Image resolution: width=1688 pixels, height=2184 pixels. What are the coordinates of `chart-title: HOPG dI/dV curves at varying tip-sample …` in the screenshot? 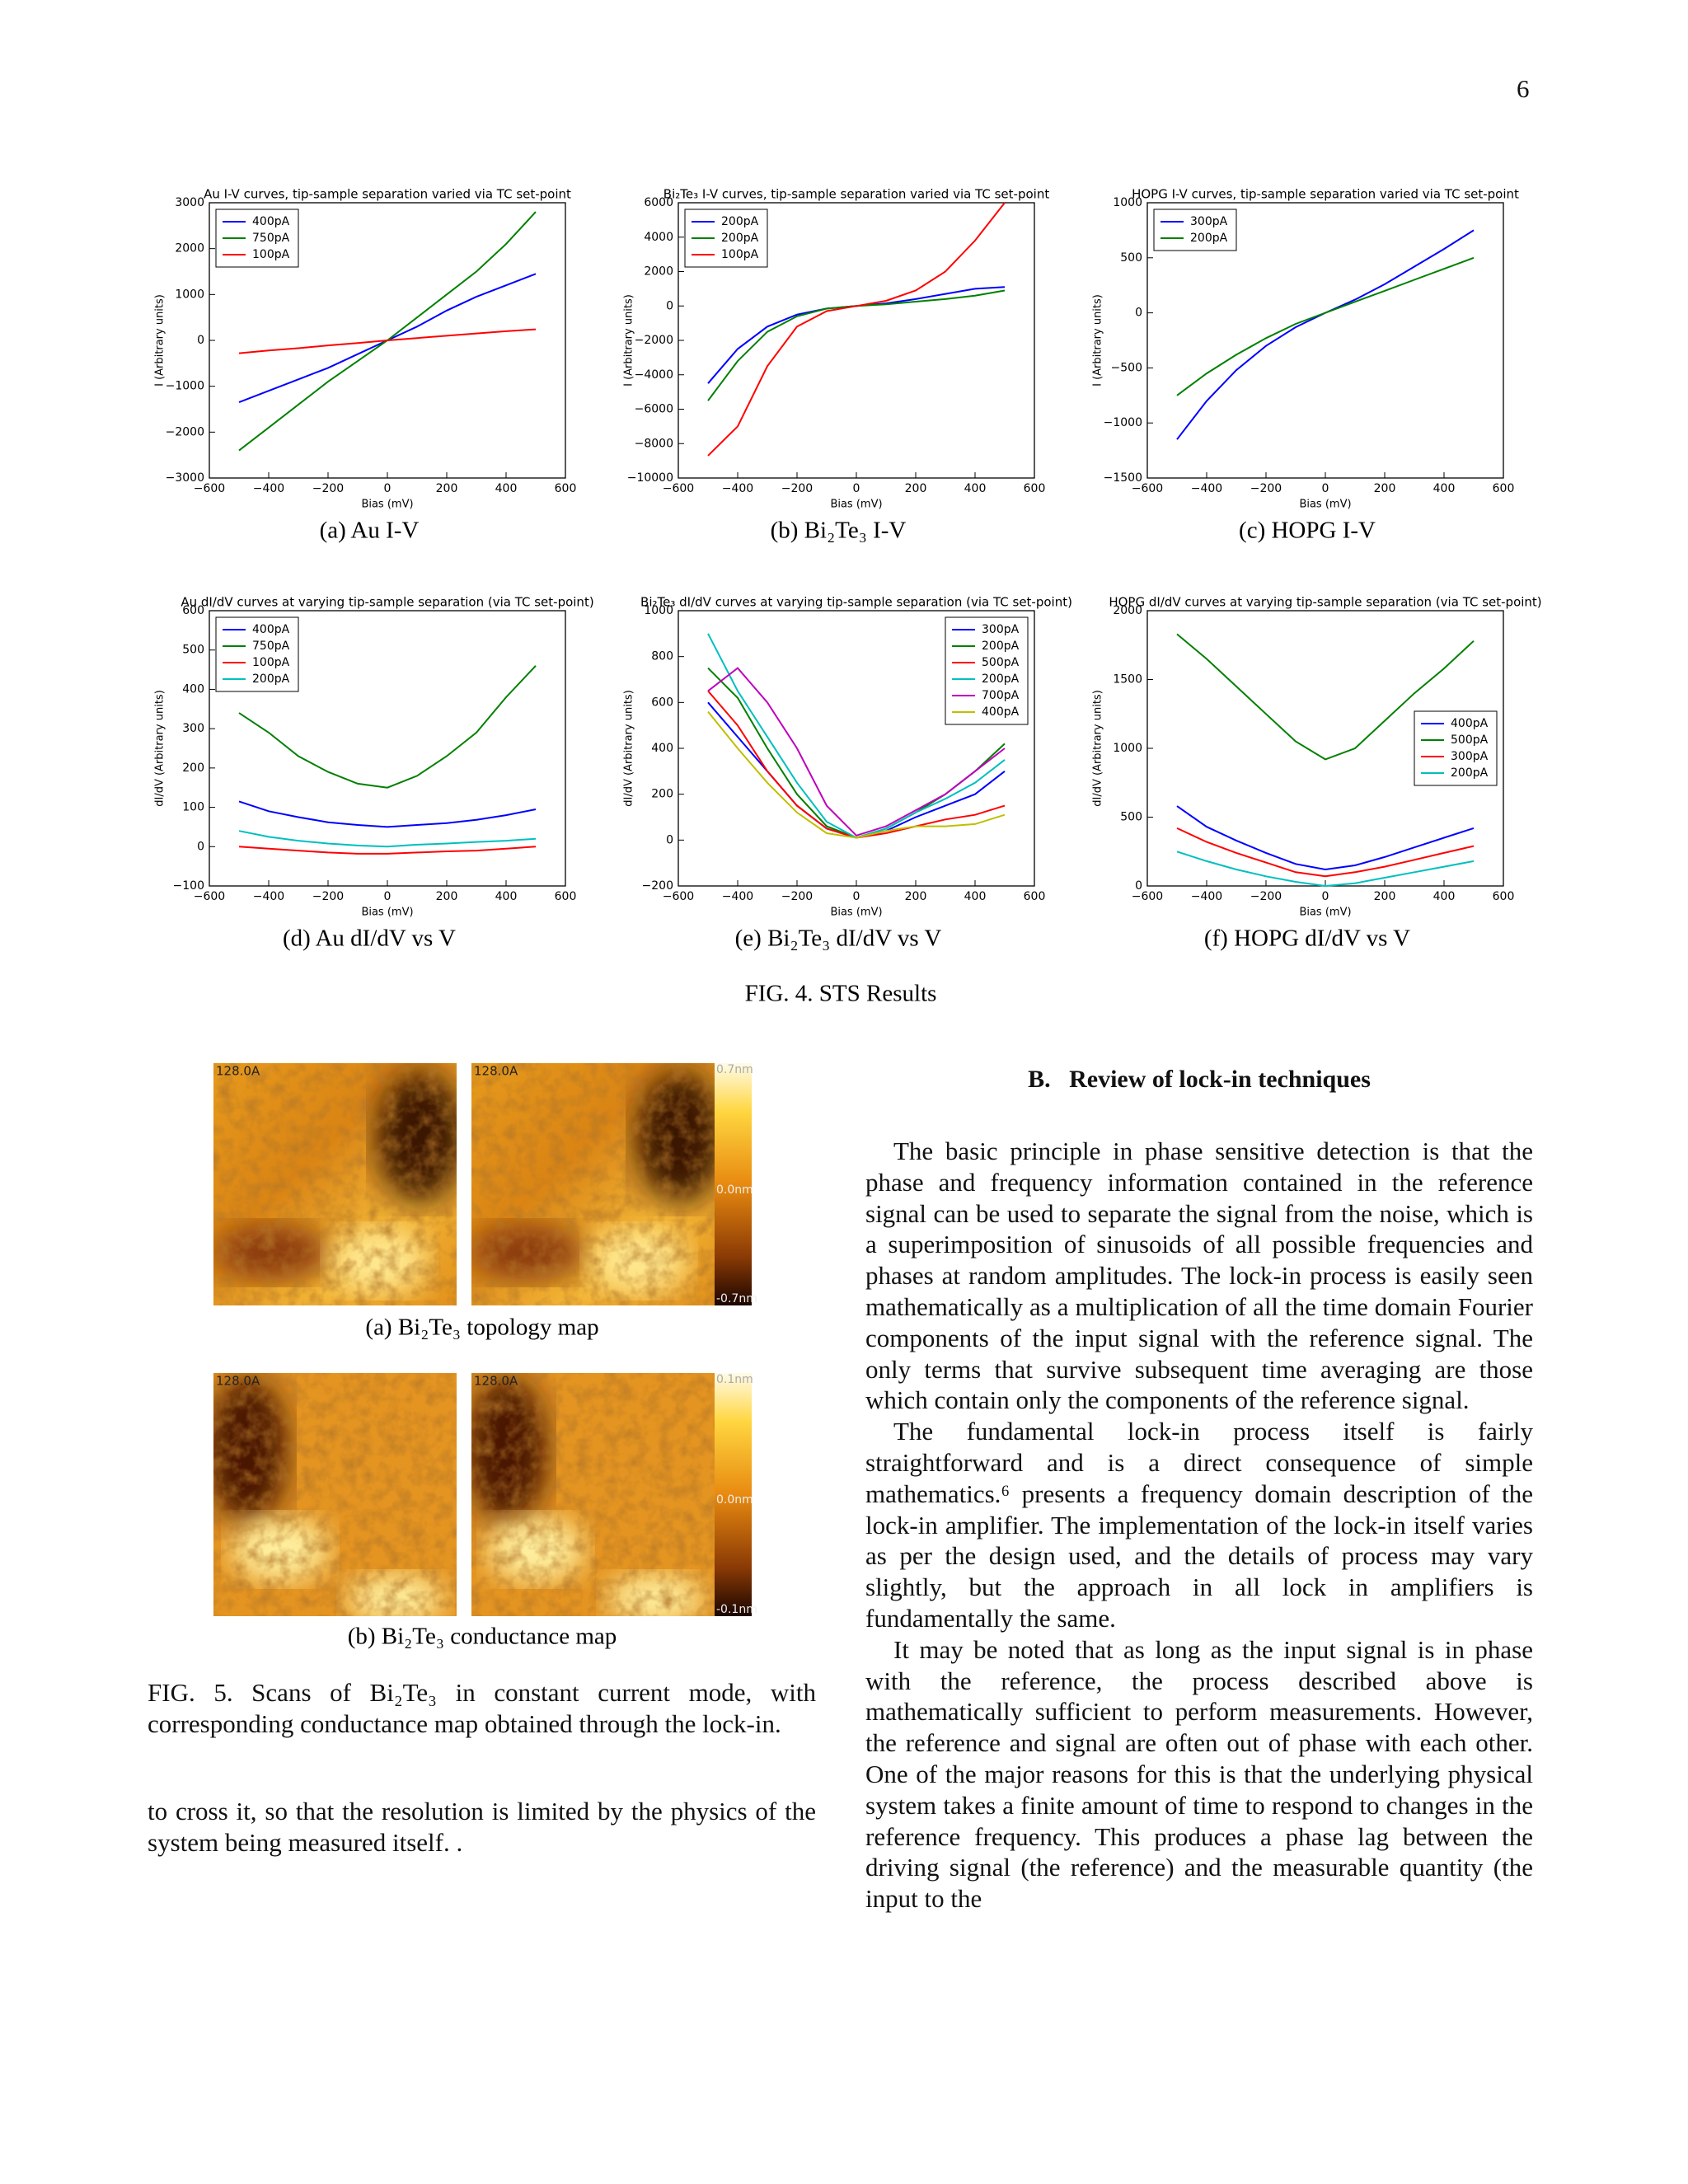 It's located at (1325, 602).